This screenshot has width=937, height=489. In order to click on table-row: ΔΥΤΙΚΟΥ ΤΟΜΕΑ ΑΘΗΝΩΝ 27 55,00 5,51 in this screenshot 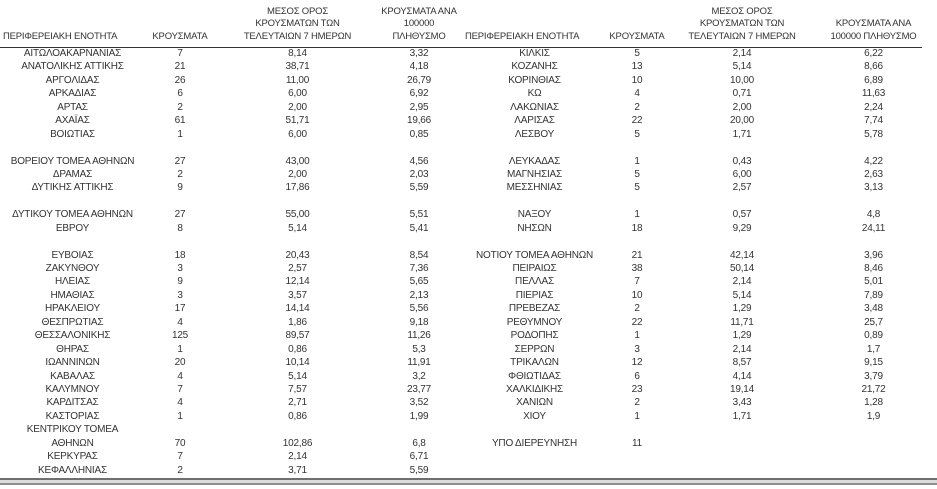, I will do `click(229, 214)`.